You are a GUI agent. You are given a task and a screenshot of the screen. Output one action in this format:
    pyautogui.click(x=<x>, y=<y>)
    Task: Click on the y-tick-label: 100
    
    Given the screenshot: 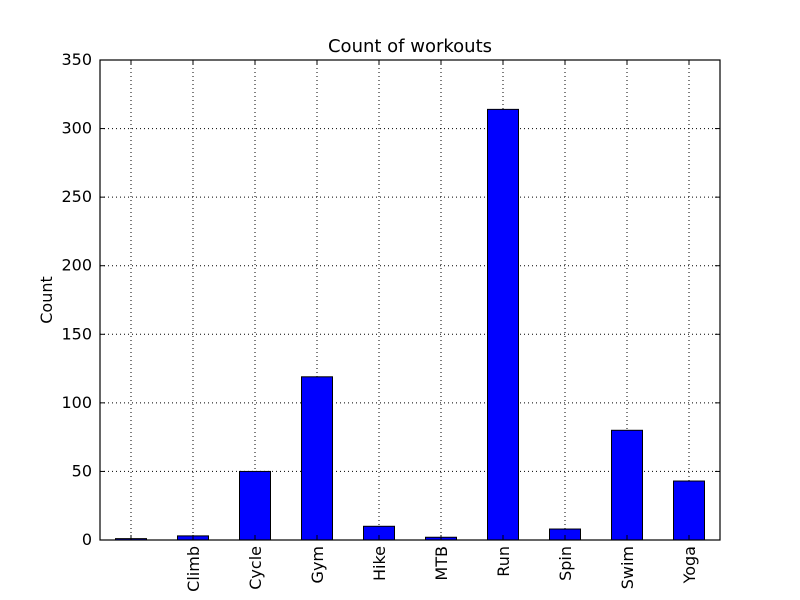 What is the action you would take?
    pyautogui.click(x=76, y=402)
    